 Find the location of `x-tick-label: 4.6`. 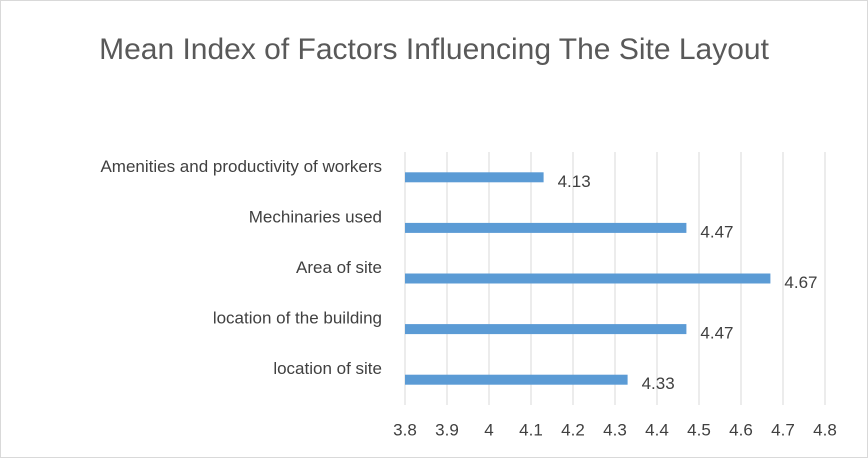

x-tick-label: 4.6 is located at coordinates (741, 429).